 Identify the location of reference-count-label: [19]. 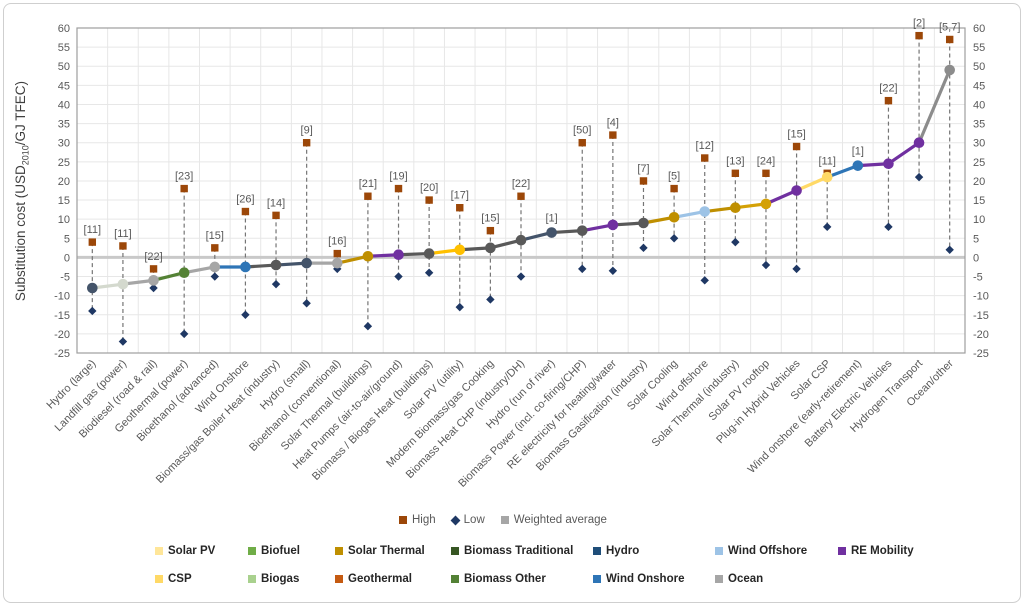
(398, 177).